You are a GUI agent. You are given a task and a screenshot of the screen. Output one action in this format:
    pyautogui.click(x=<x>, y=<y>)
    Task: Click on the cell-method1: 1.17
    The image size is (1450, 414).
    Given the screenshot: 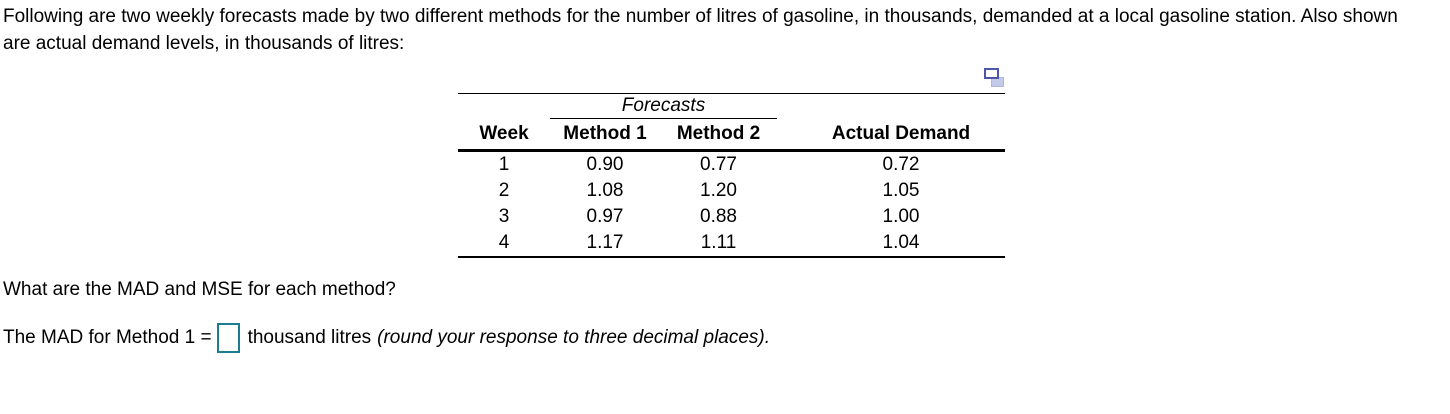 What is the action you would take?
    pyautogui.click(x=605, y=242)
    